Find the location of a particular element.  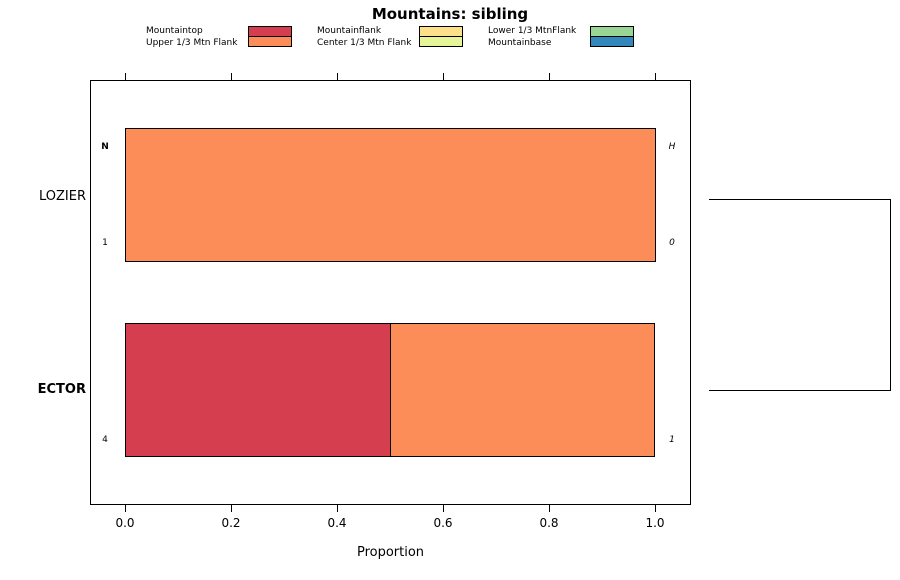

sibling-bracket-top-line is located at coordinates (800, 199).